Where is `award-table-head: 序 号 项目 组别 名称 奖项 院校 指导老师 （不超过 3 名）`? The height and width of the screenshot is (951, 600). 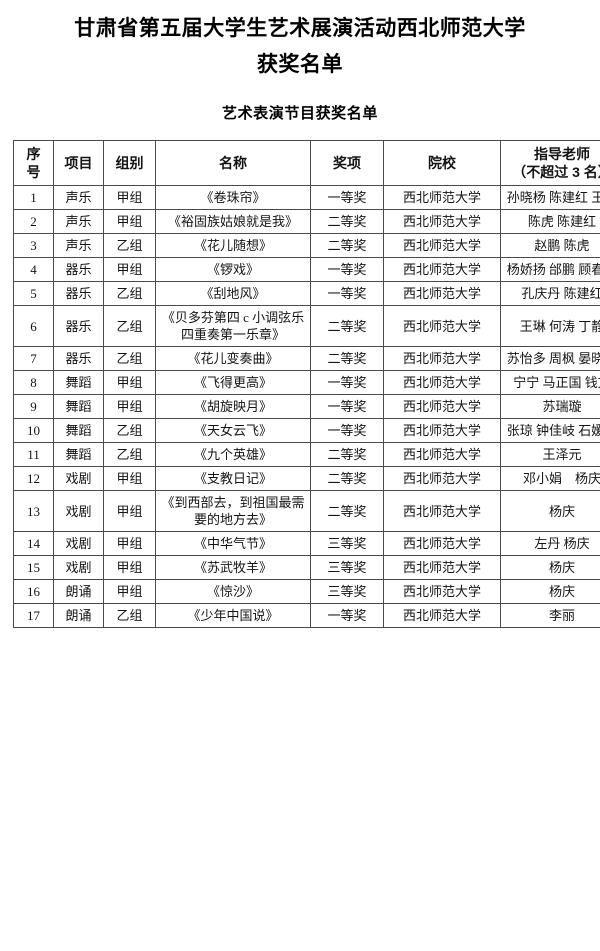 award-table-head: 序 号 项目 组别 名称 奖项 院校 指导老师 （不超过 3 名） is located at coordinates (306, 163).